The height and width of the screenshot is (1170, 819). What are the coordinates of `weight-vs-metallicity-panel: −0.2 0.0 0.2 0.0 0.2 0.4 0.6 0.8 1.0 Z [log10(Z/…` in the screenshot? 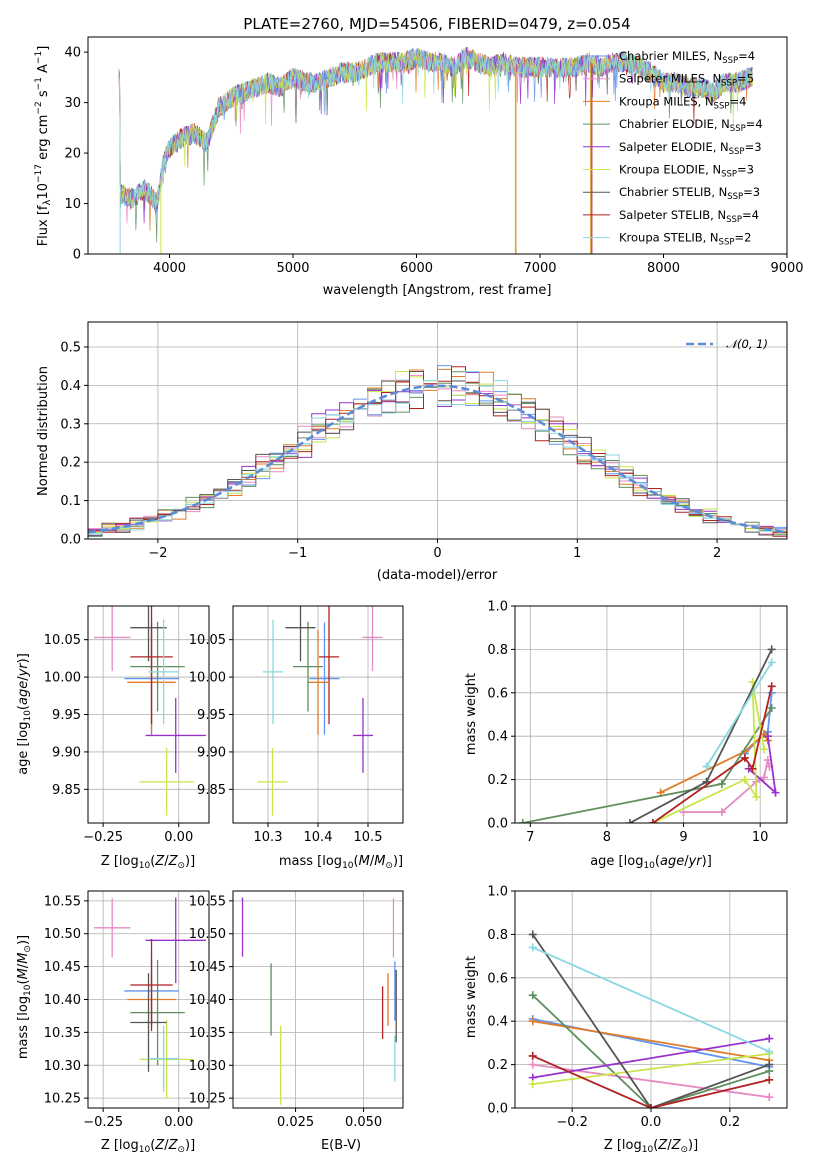 It's located at (626, 1020).